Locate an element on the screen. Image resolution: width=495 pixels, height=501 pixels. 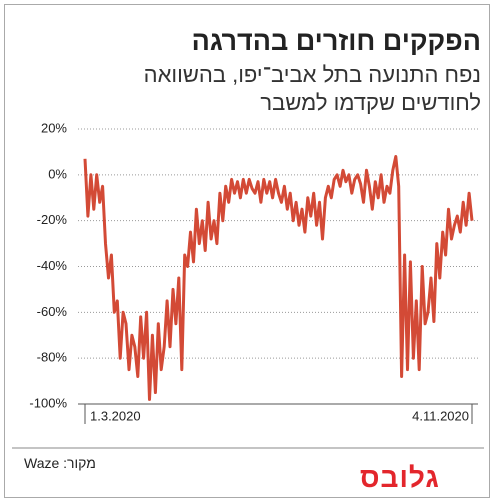
source: מקור: Waze is located at coordinates (60, 463).